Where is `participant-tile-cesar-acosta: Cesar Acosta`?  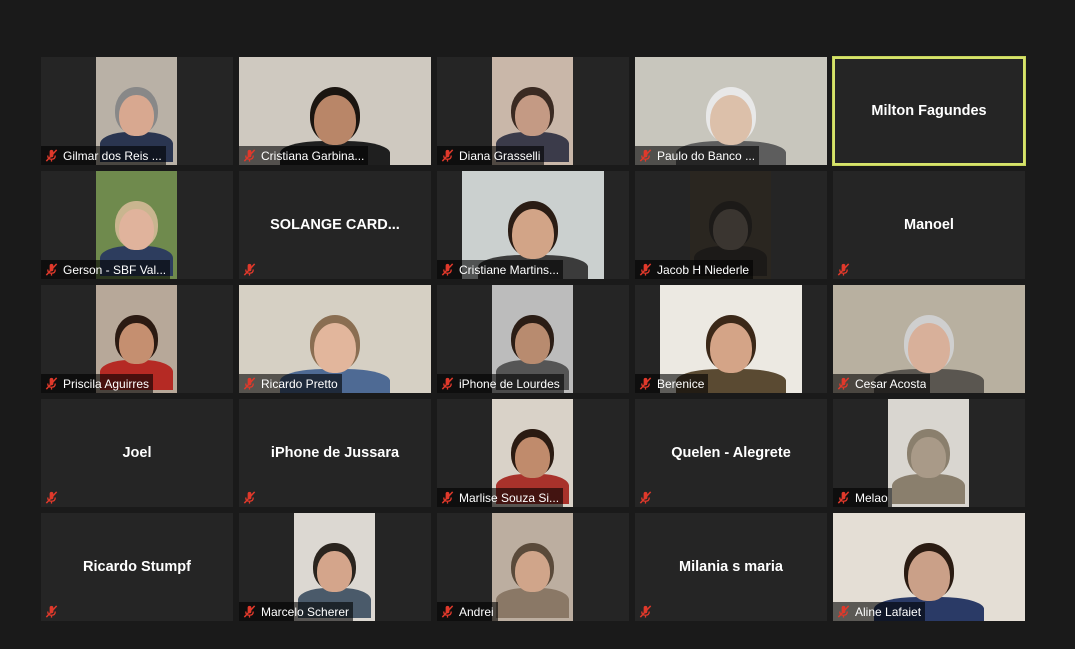
participant-tile-cesar-acosta: Cesar Acosta is located at coordinates (929, 339).